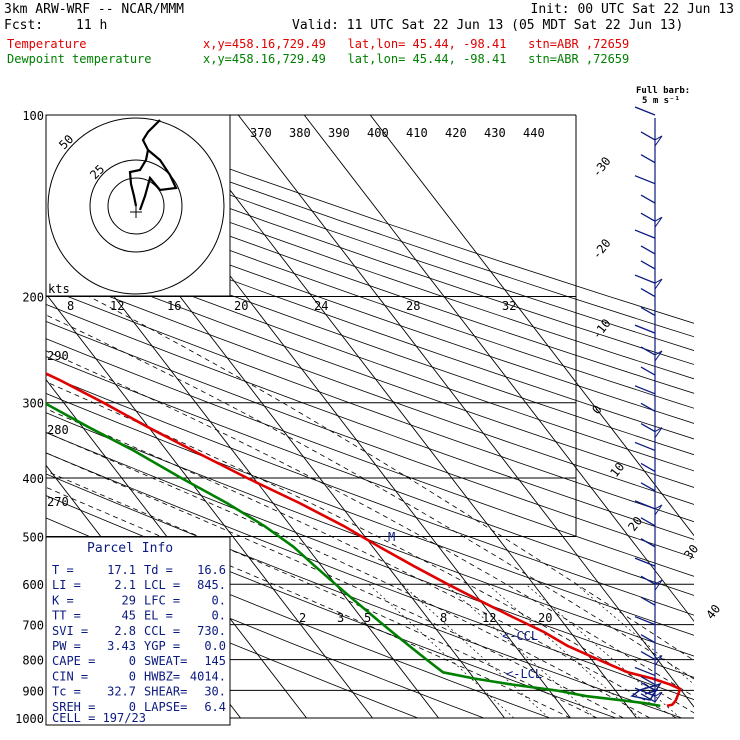 This screenshot has height=740, width=740. What do you see at coordinates (29, 719) in the screenshot?
I see `pressure-tick-label: 1000` at bounding box center [29, 719].